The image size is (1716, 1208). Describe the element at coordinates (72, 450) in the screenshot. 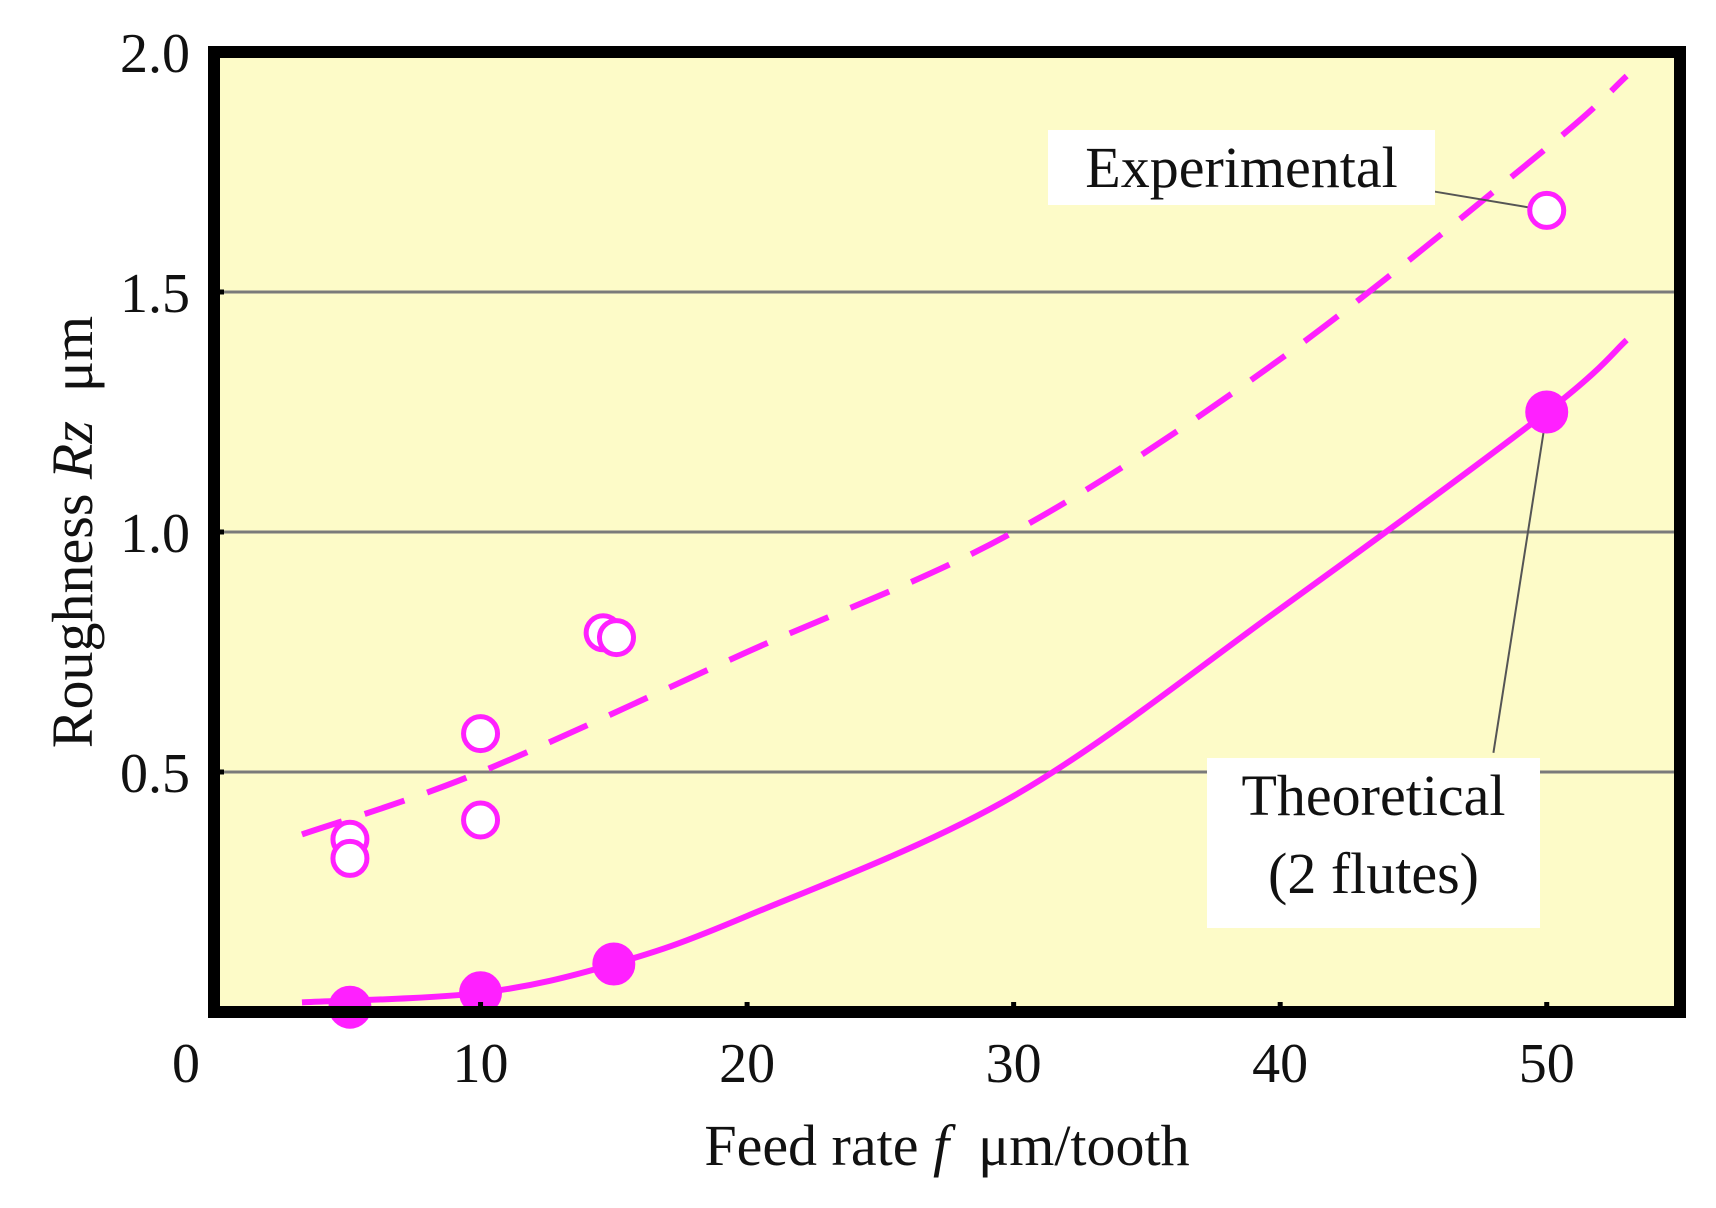

I see `y-axis-label-symbol: Rz` at that location.